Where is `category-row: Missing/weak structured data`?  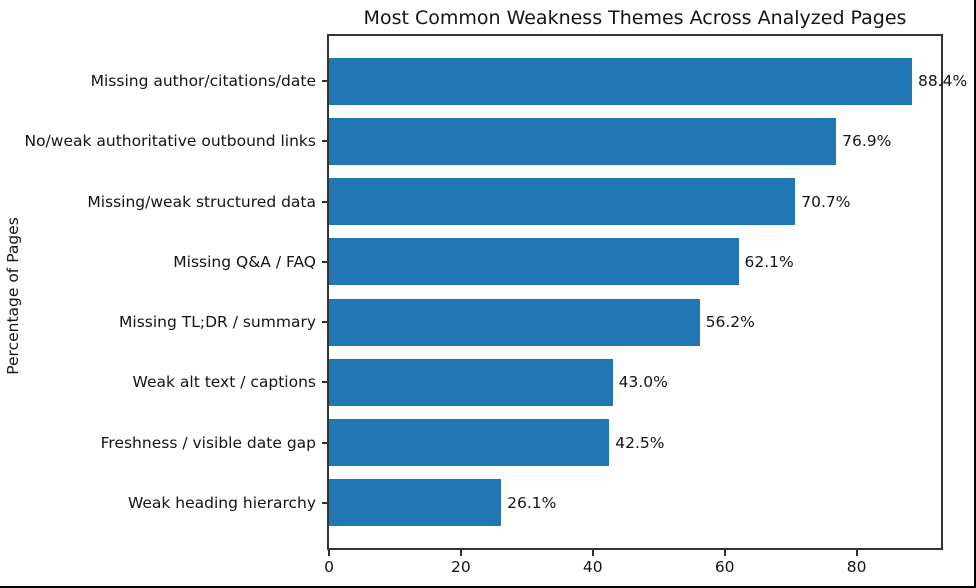 category-row: Missing/weak structured data is located at coordinates (163, 202).